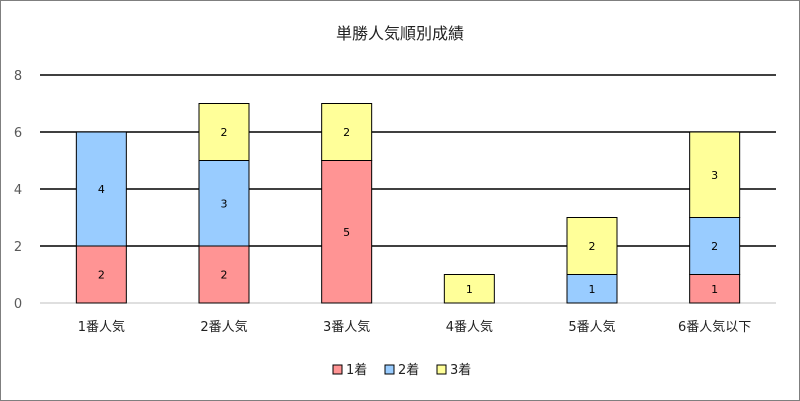 The height and width of the screenshot is (401, 800). Describe the element at coordinates (460, 370) in the screenshot. I see `legend-label: 3着` at that location.